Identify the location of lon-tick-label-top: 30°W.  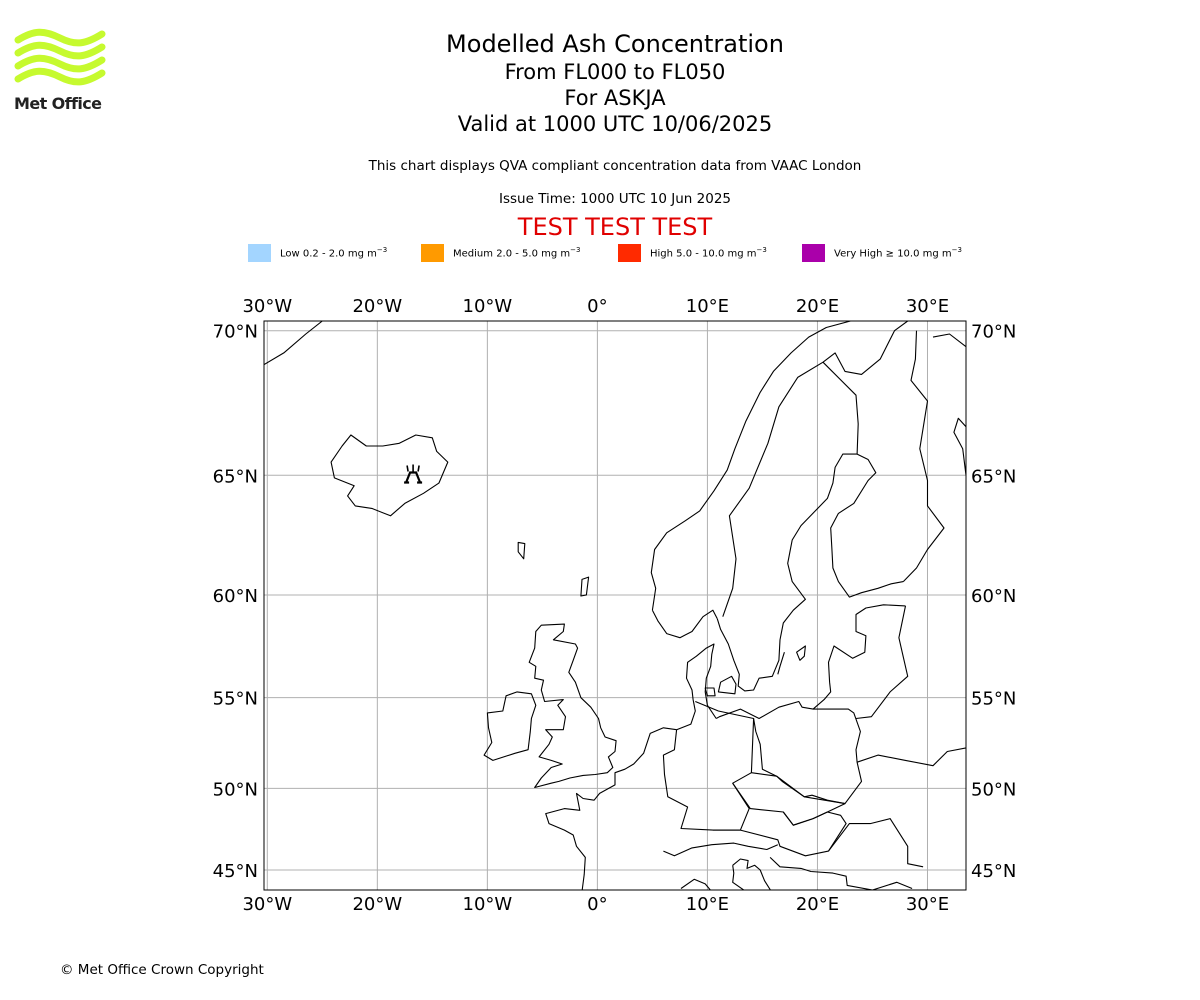
(267, 306).